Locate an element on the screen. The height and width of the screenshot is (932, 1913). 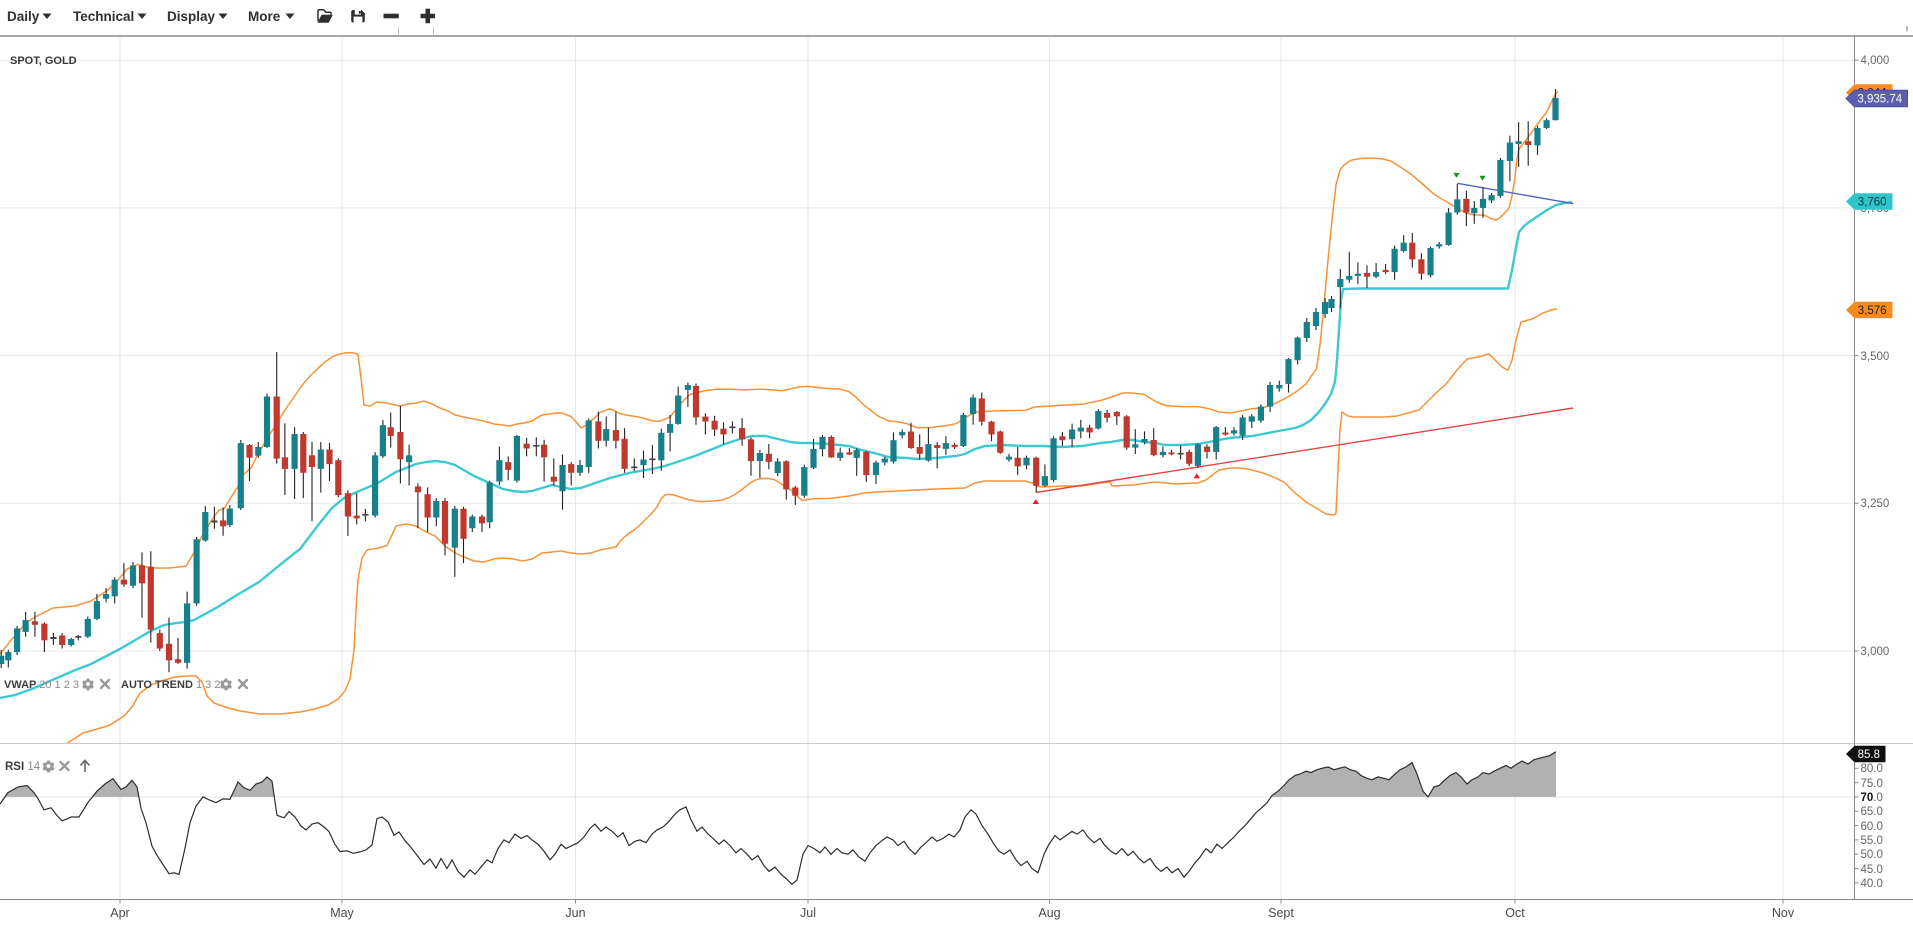
svg-text: More is located at coordinates (264, 16).